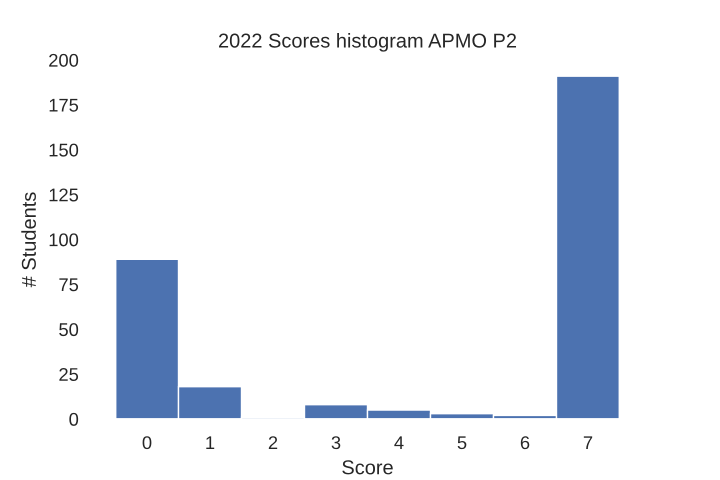 The height and width of the screenshot is (480, 720). Describe the element at coordinates (336, 443) in the screenshot. I see `x-tick-label: 3` at that location.